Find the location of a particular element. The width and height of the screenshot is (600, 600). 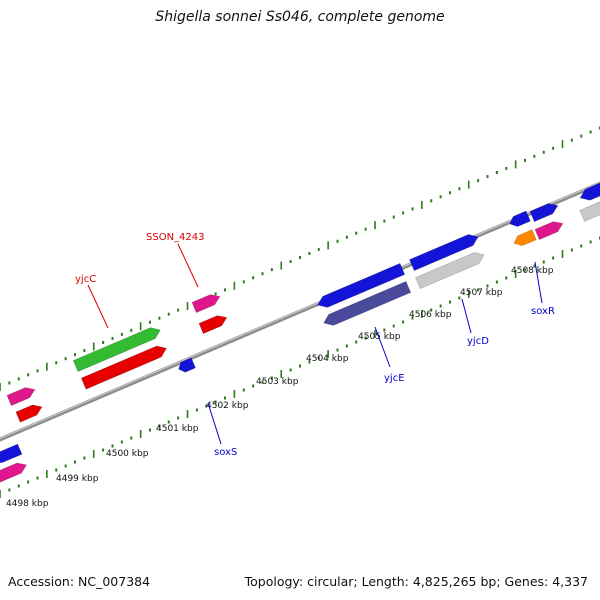

gene-label-yjcc: yjcC is located at coordinates (85, 279).